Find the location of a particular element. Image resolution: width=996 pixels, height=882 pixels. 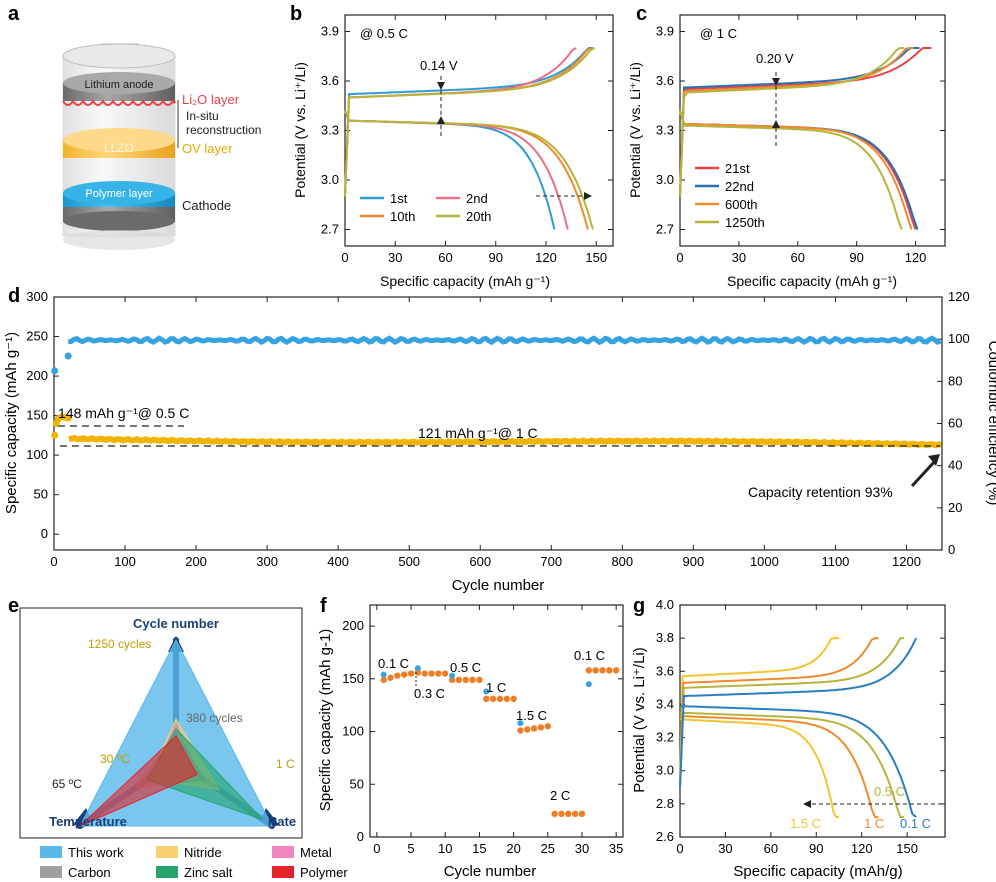

ann-148: 148 mAh g⁻¹@ 0.5 C is located at coordinates (123, 413).